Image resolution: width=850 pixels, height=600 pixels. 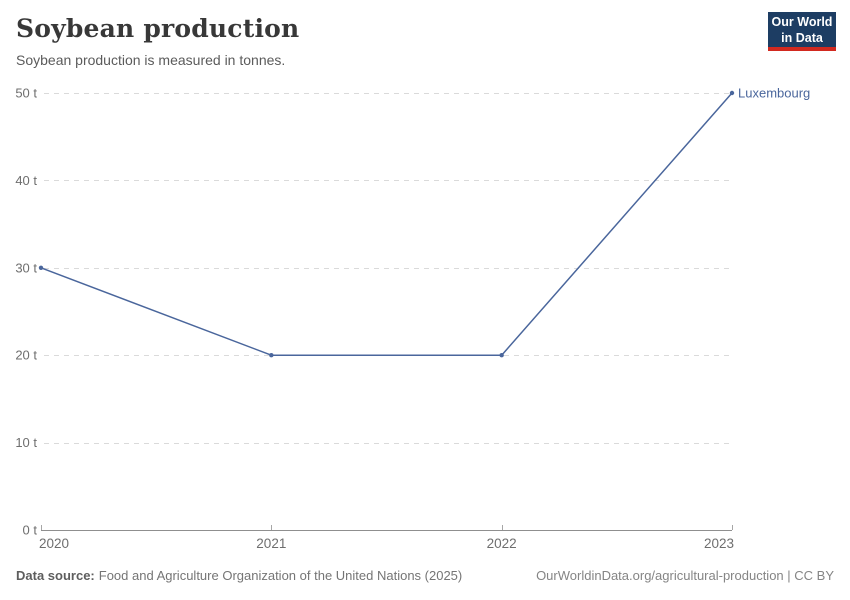 What do you see at coordinates (719, 543) in the screenshot?
I see `x-axis-tick-label: 2023` at bounding box center [719, 543].